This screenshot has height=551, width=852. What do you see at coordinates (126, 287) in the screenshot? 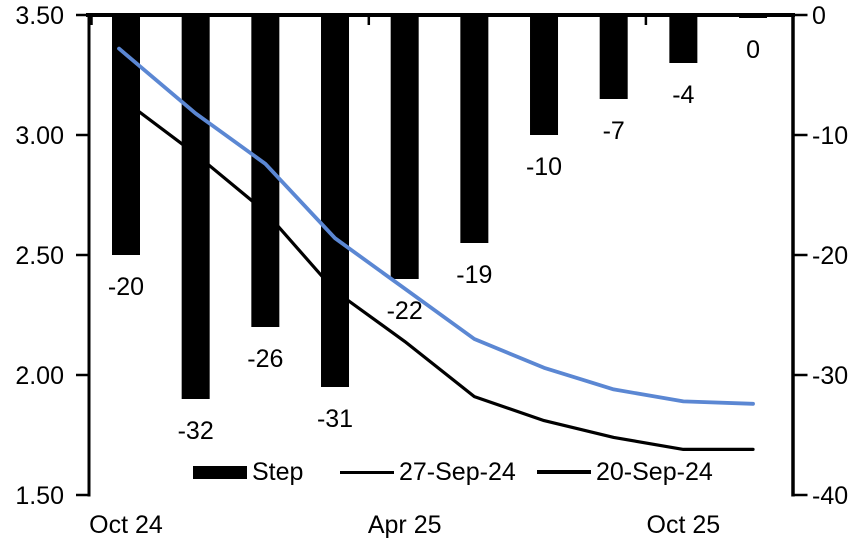
I see `bar-data-label-0: -20` at bounding box center [126, 287].